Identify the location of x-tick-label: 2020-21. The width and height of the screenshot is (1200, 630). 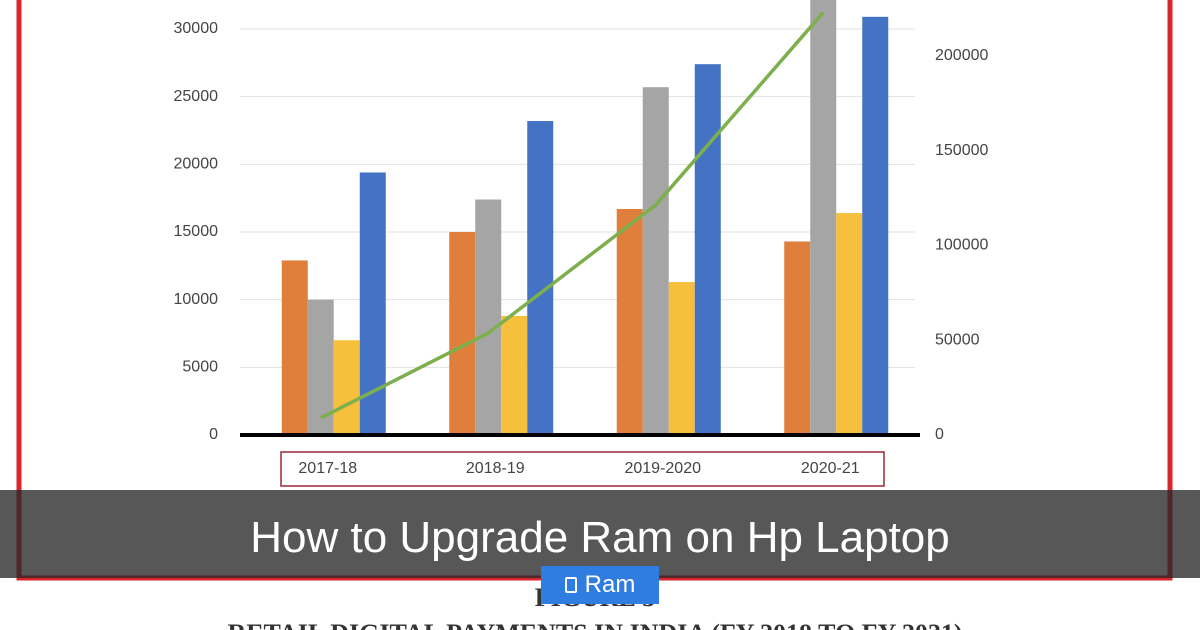
(830, 468).